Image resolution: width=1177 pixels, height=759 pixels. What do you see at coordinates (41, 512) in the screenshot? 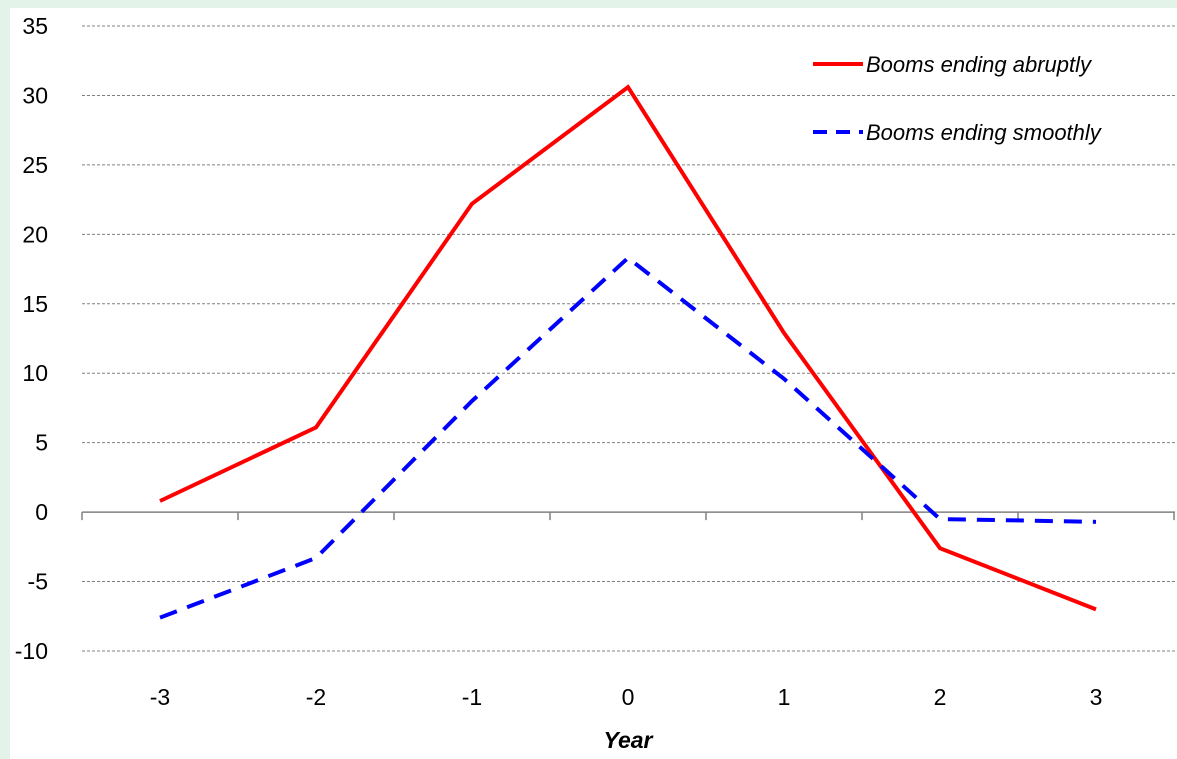
I see `y-tick-label: 0` at bounding box center [41, 512].